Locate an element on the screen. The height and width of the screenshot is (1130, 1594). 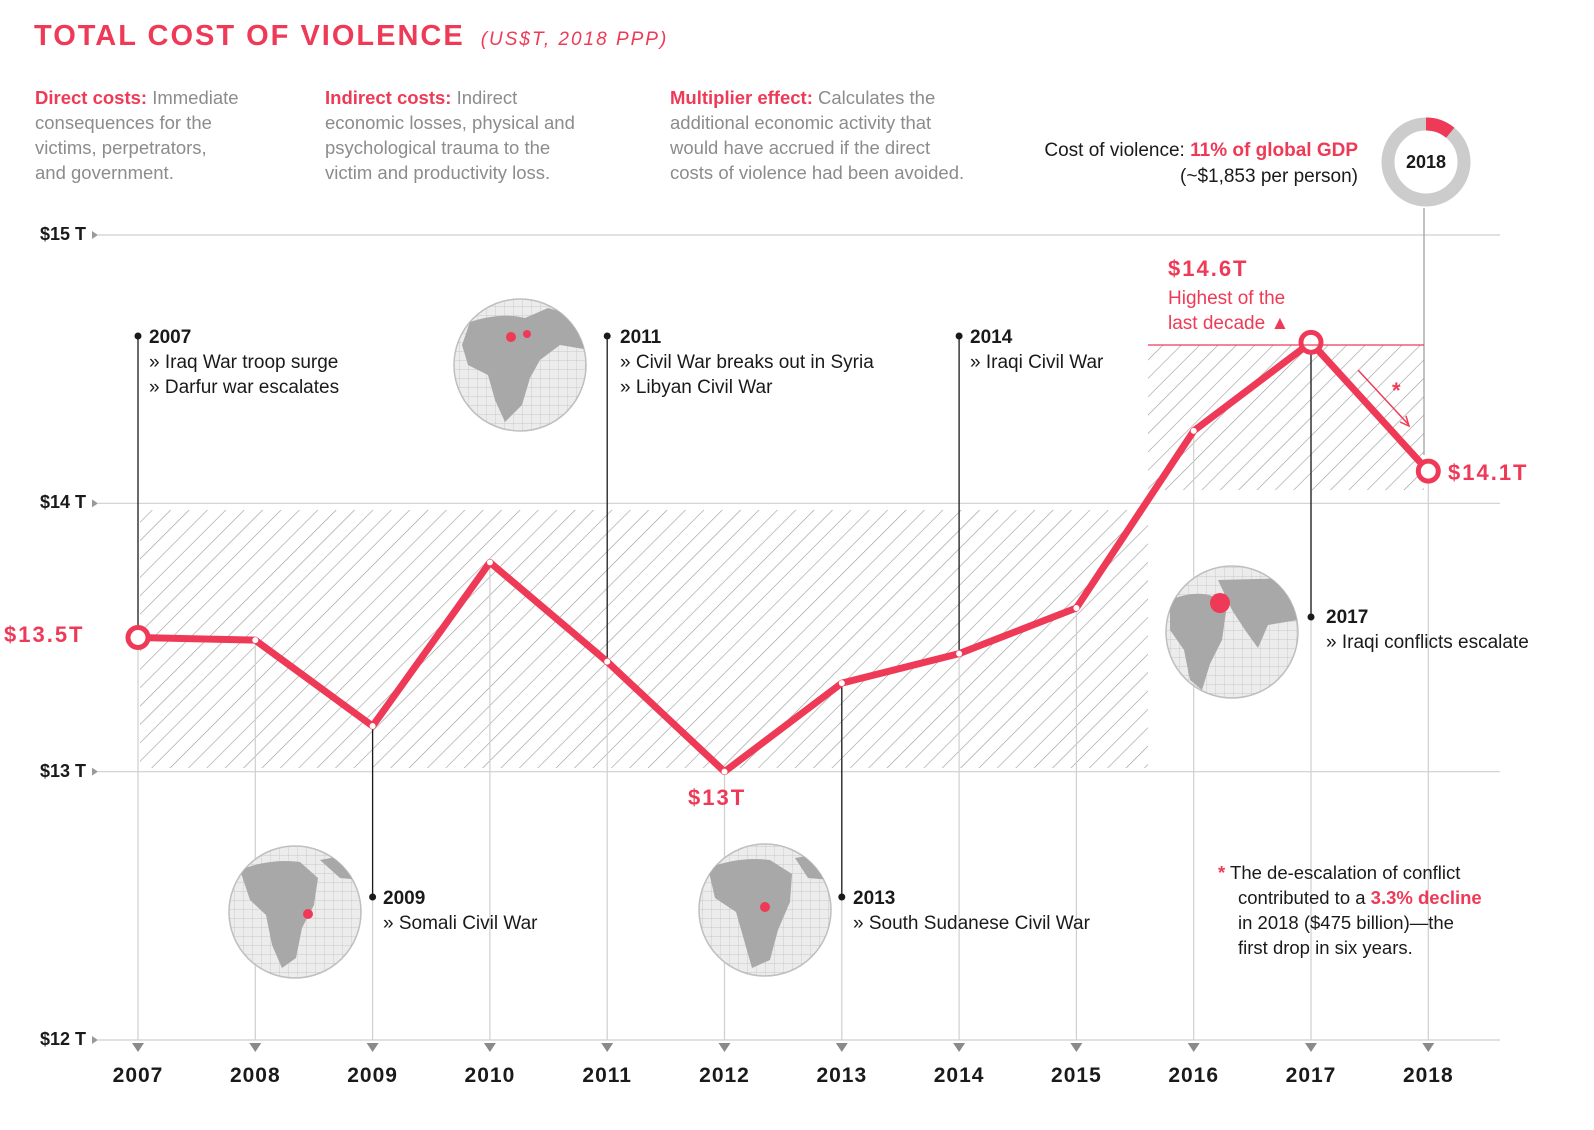
footnote-line: contributed to a is located at coordinates (1304, 897).